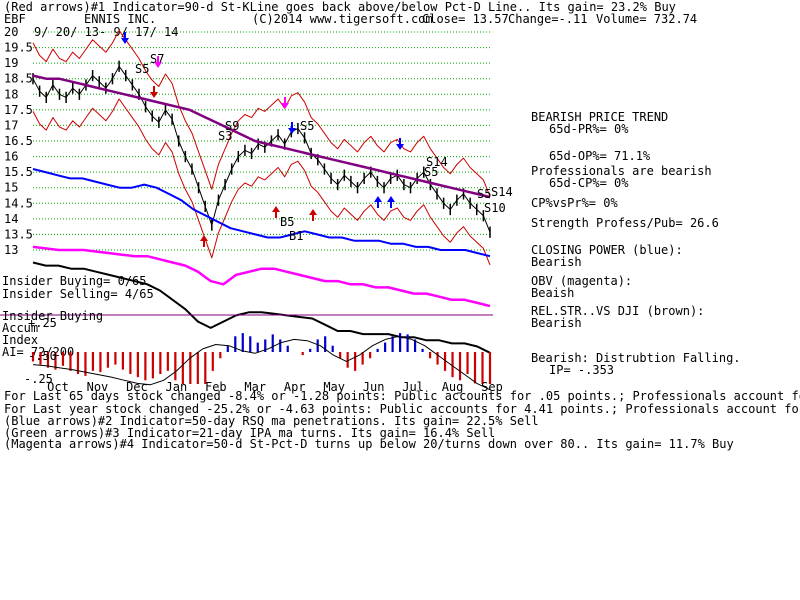 This screenshot has width=800, height=600. Describe the element at coordinates (413, 387) in the screenshot. I see `month-tick-label: Jul` at that location.